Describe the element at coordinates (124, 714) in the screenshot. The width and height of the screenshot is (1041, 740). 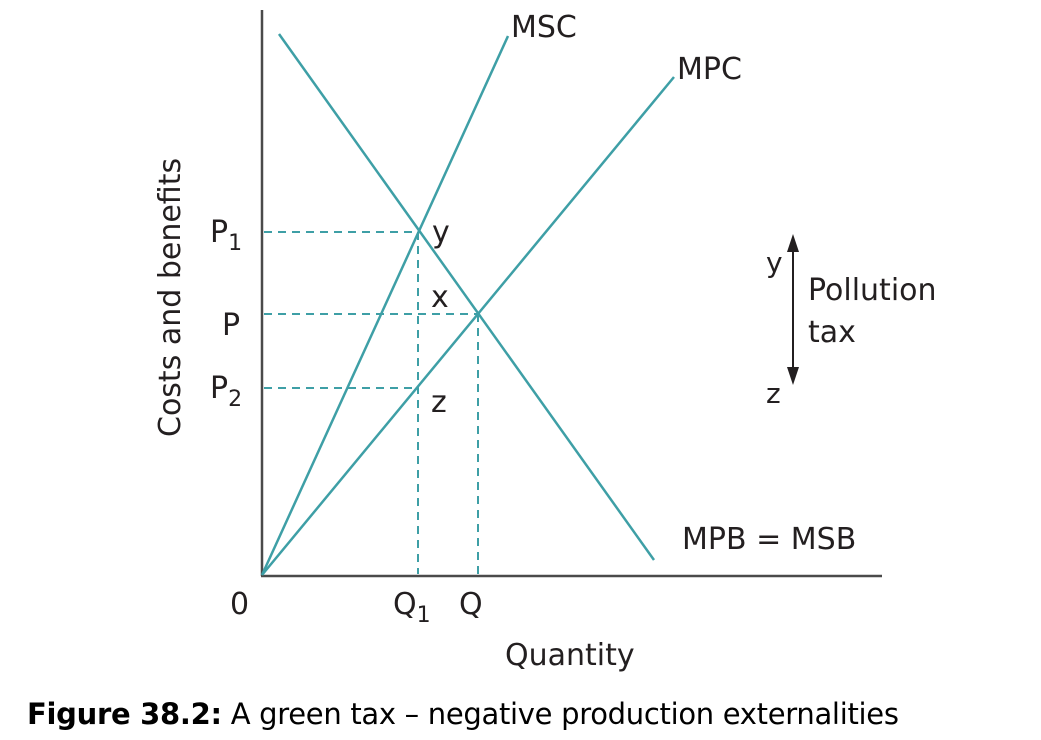
I see `caption-number: Figure 38.2:` at that location.